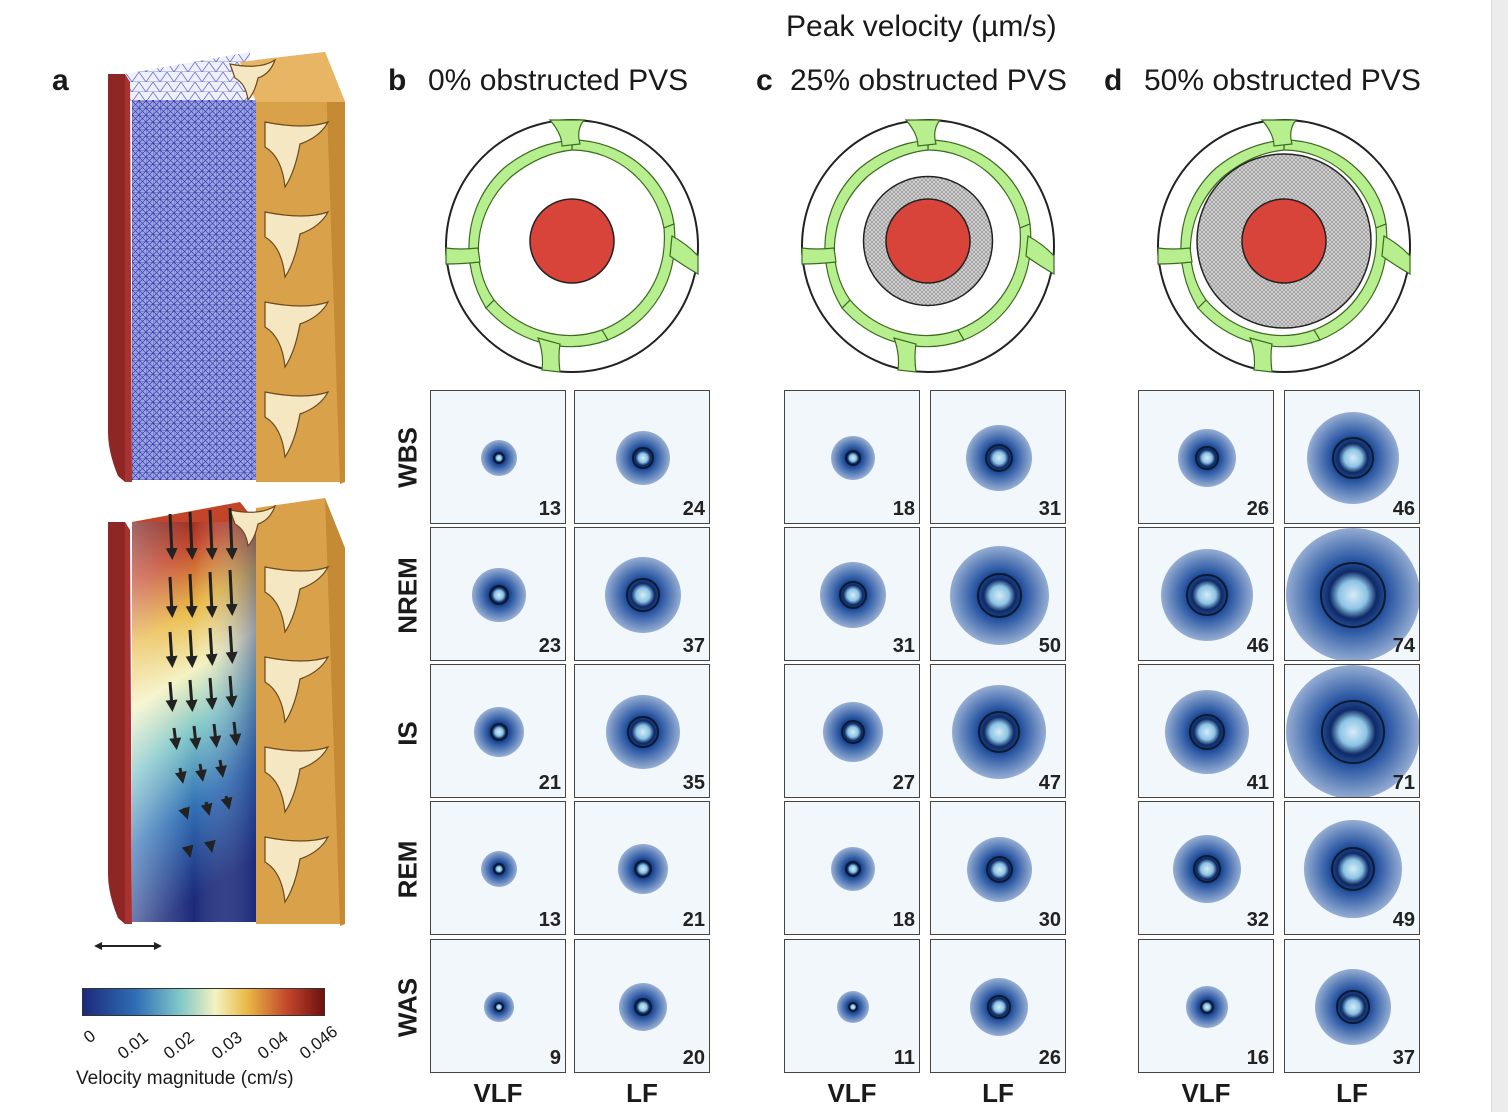  I want to click on velocity-tile-b-vlf-rem: 13, so click(498, 868).